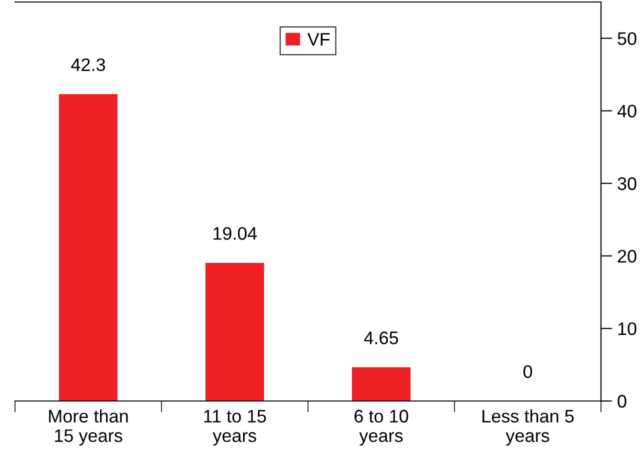 The image size is (641, 456). What do you see at coordinates (235, 428) in the screenshot?
I see `x-tick-label: 11 to 15 years` at bounding box center [235, 428].